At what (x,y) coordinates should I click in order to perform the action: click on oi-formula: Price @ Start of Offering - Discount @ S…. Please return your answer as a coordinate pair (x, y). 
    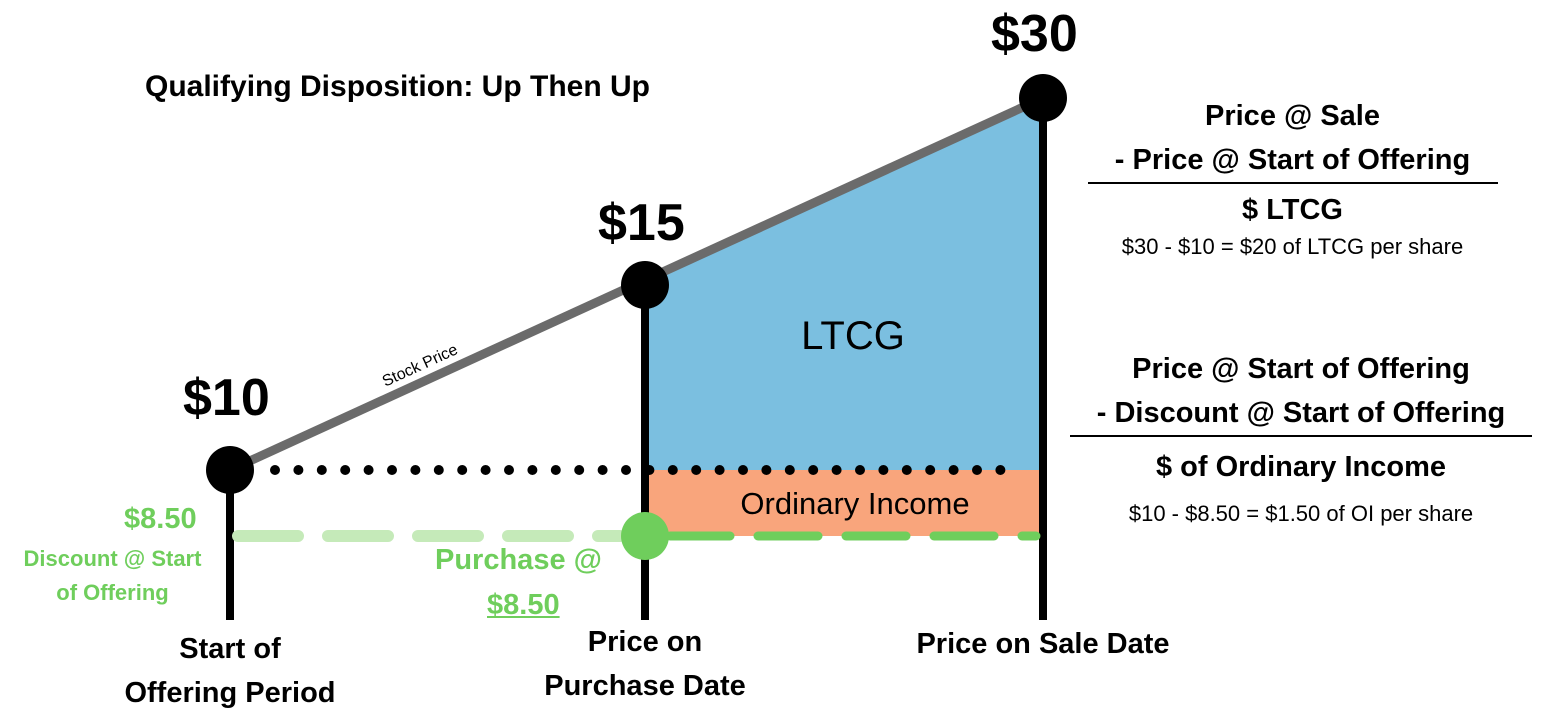
    Looking at the image, I should click on (1301, 438).